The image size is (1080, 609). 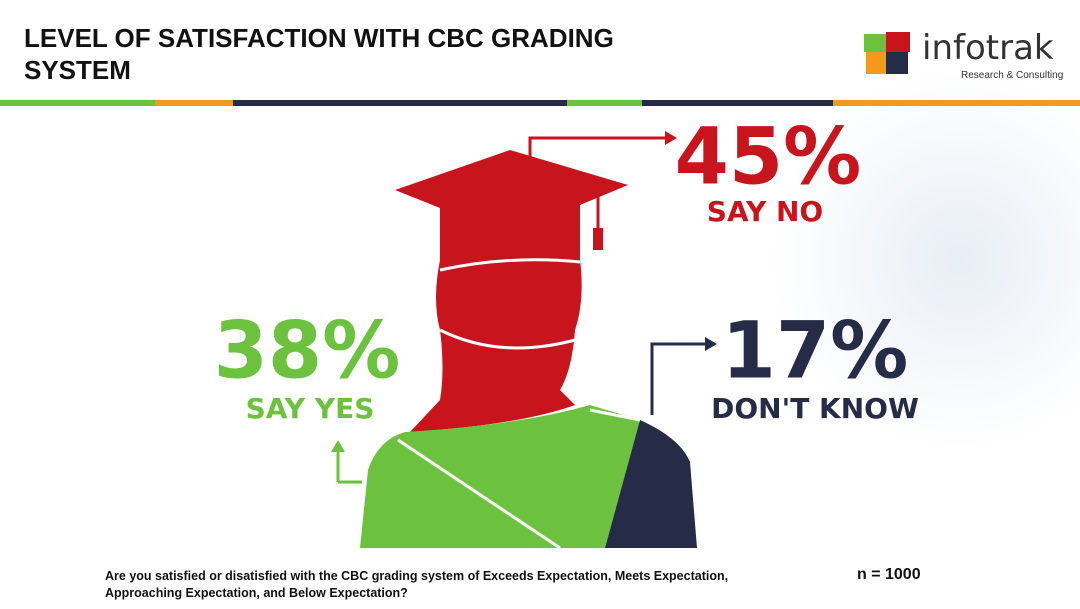 What do you see at coordinates (507, 339) in the screenshot?
I see `jaw-line` at bounding box center [507, 339].